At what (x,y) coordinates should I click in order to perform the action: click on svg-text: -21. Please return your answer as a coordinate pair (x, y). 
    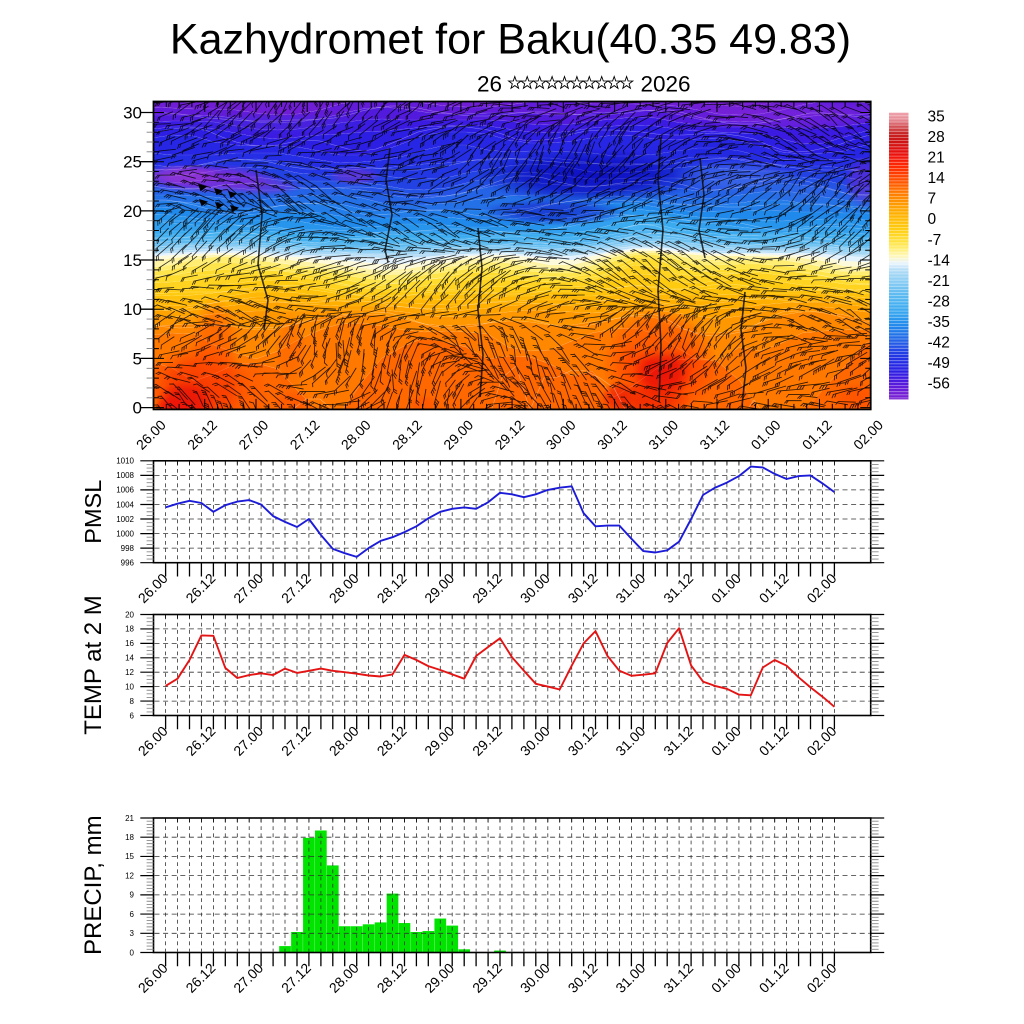
    Looking at the image, I should click on (939, 281).